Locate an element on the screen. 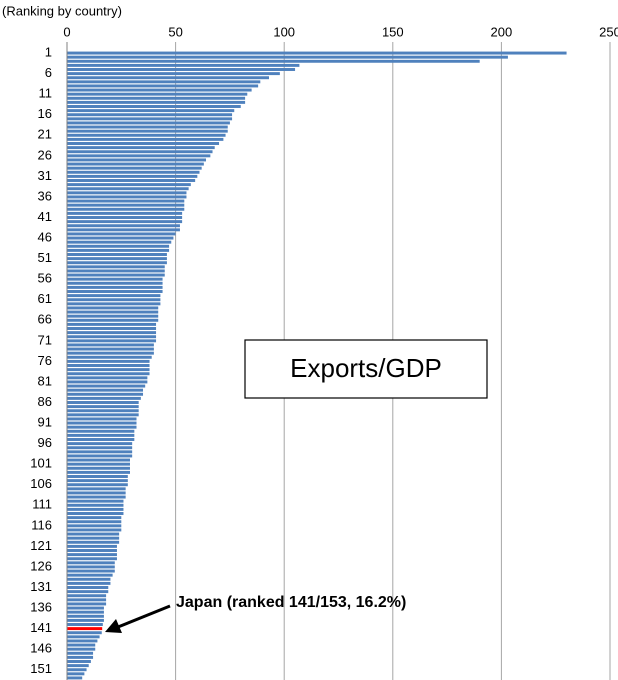 This screenshot has height=680, width=618. y-tick-label: 56 is located at coordinates (45, 278).